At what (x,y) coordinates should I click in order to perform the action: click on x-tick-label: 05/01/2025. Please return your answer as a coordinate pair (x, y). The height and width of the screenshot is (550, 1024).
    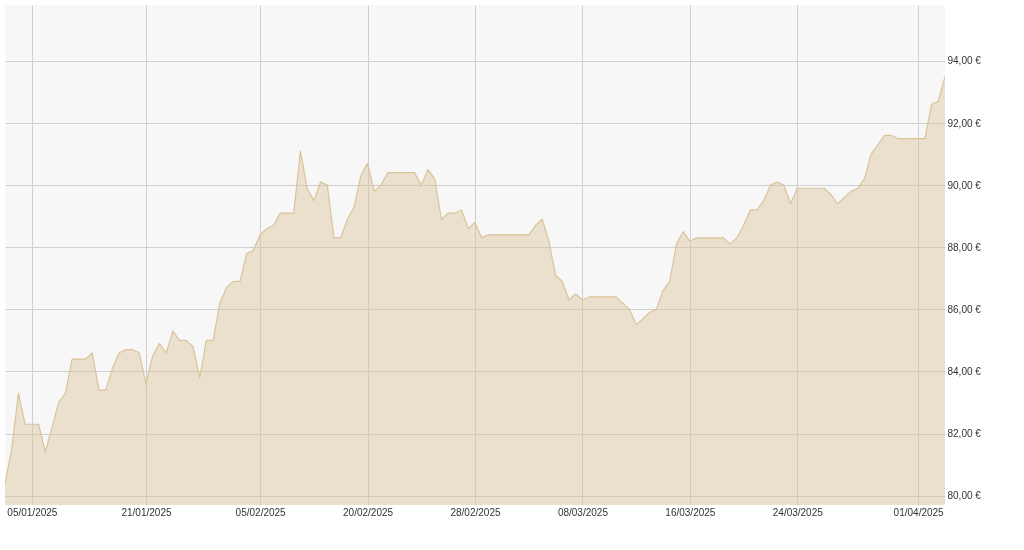
    Looking at the image, I should click on (32, 512).